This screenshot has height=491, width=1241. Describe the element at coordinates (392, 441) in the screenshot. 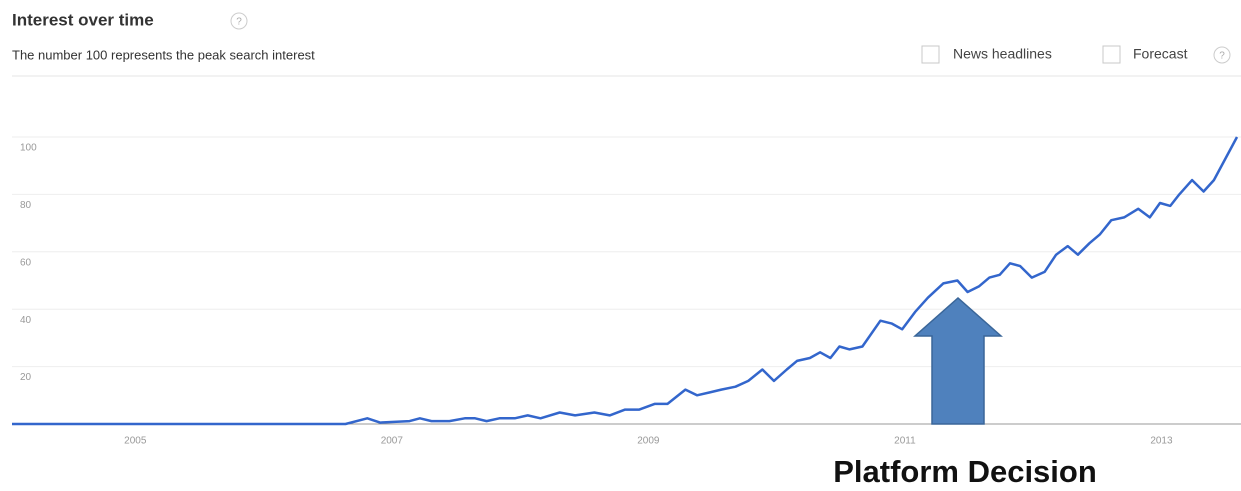

I see `x-tick-label: 2007` at that location.